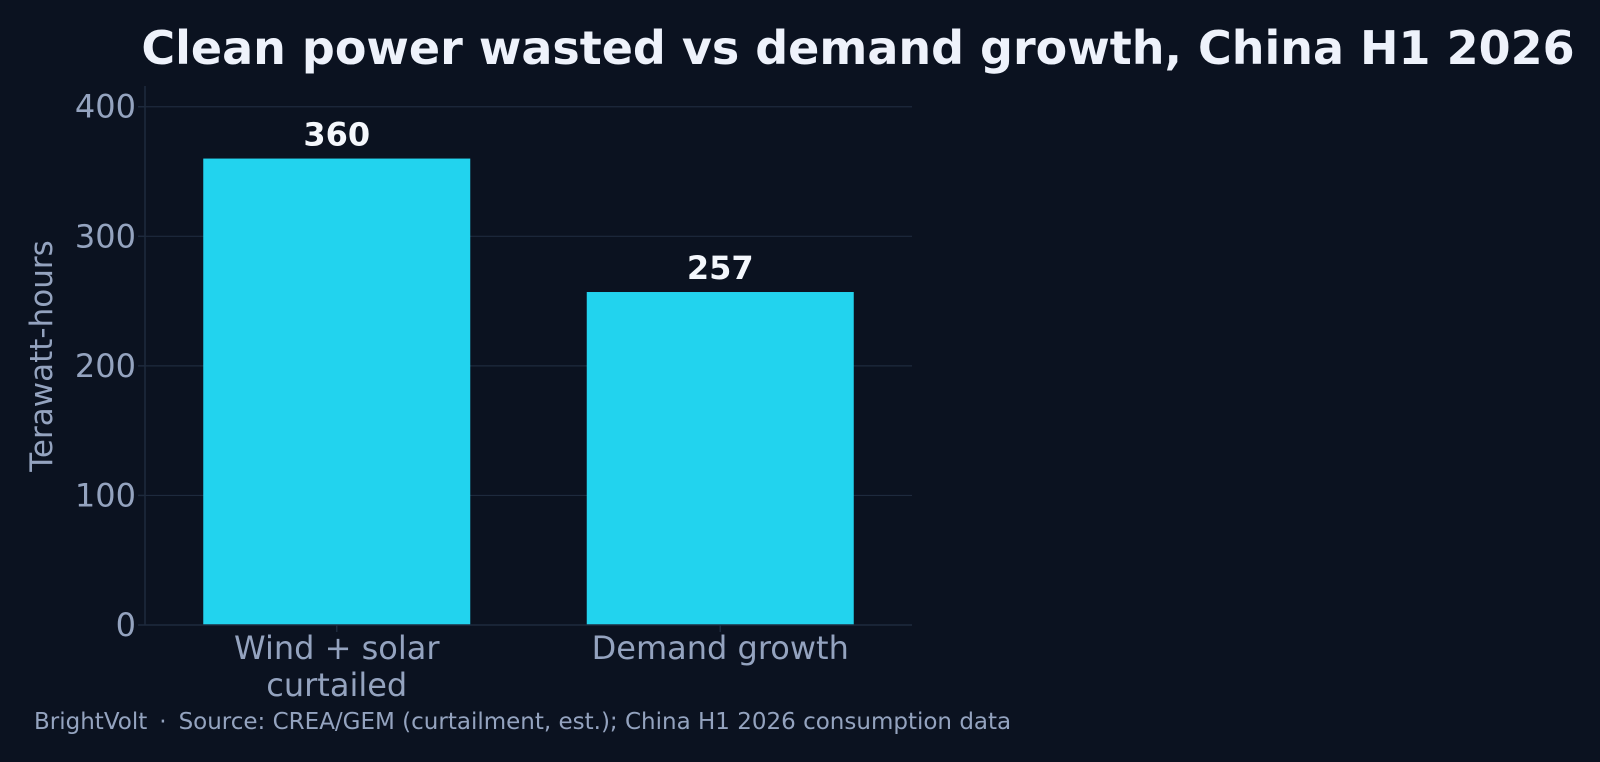  Describe the element at coordinates (337, 648) in the screenshot. I see `x-tick-label-0-0: Wind + solar` at that location.